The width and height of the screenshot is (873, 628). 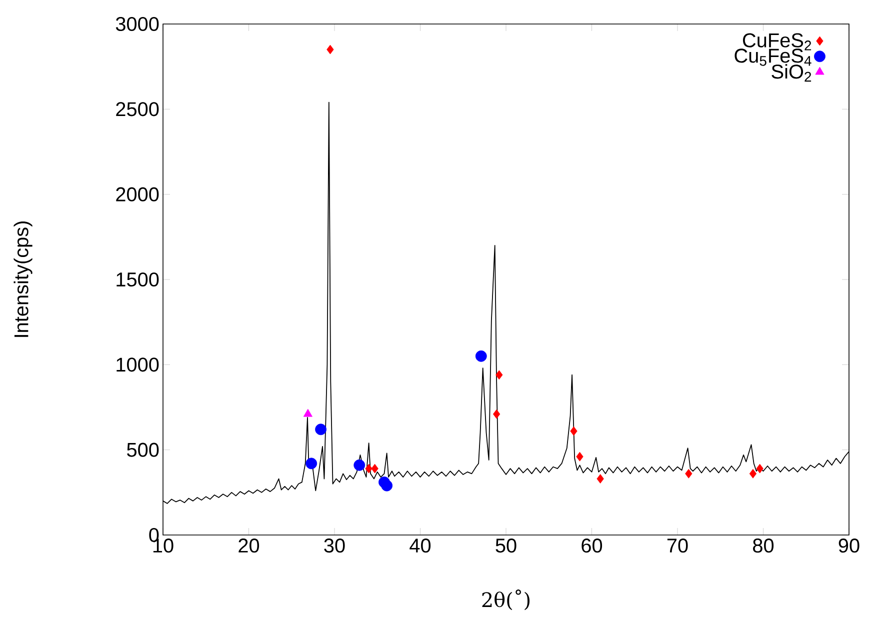 What do you see at coordinates (677, 545) in the screenshot?
I see `x-tick-label: 70` at bounding box center [677, 545].